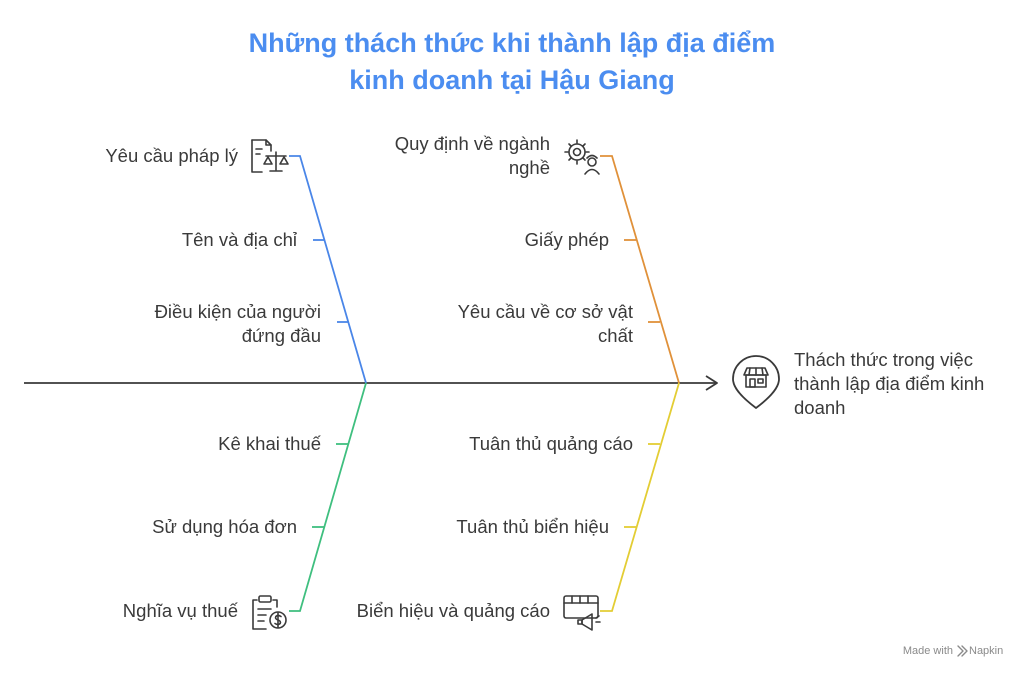  I want to click on tax-clipboard-icon, so click(269, 612).